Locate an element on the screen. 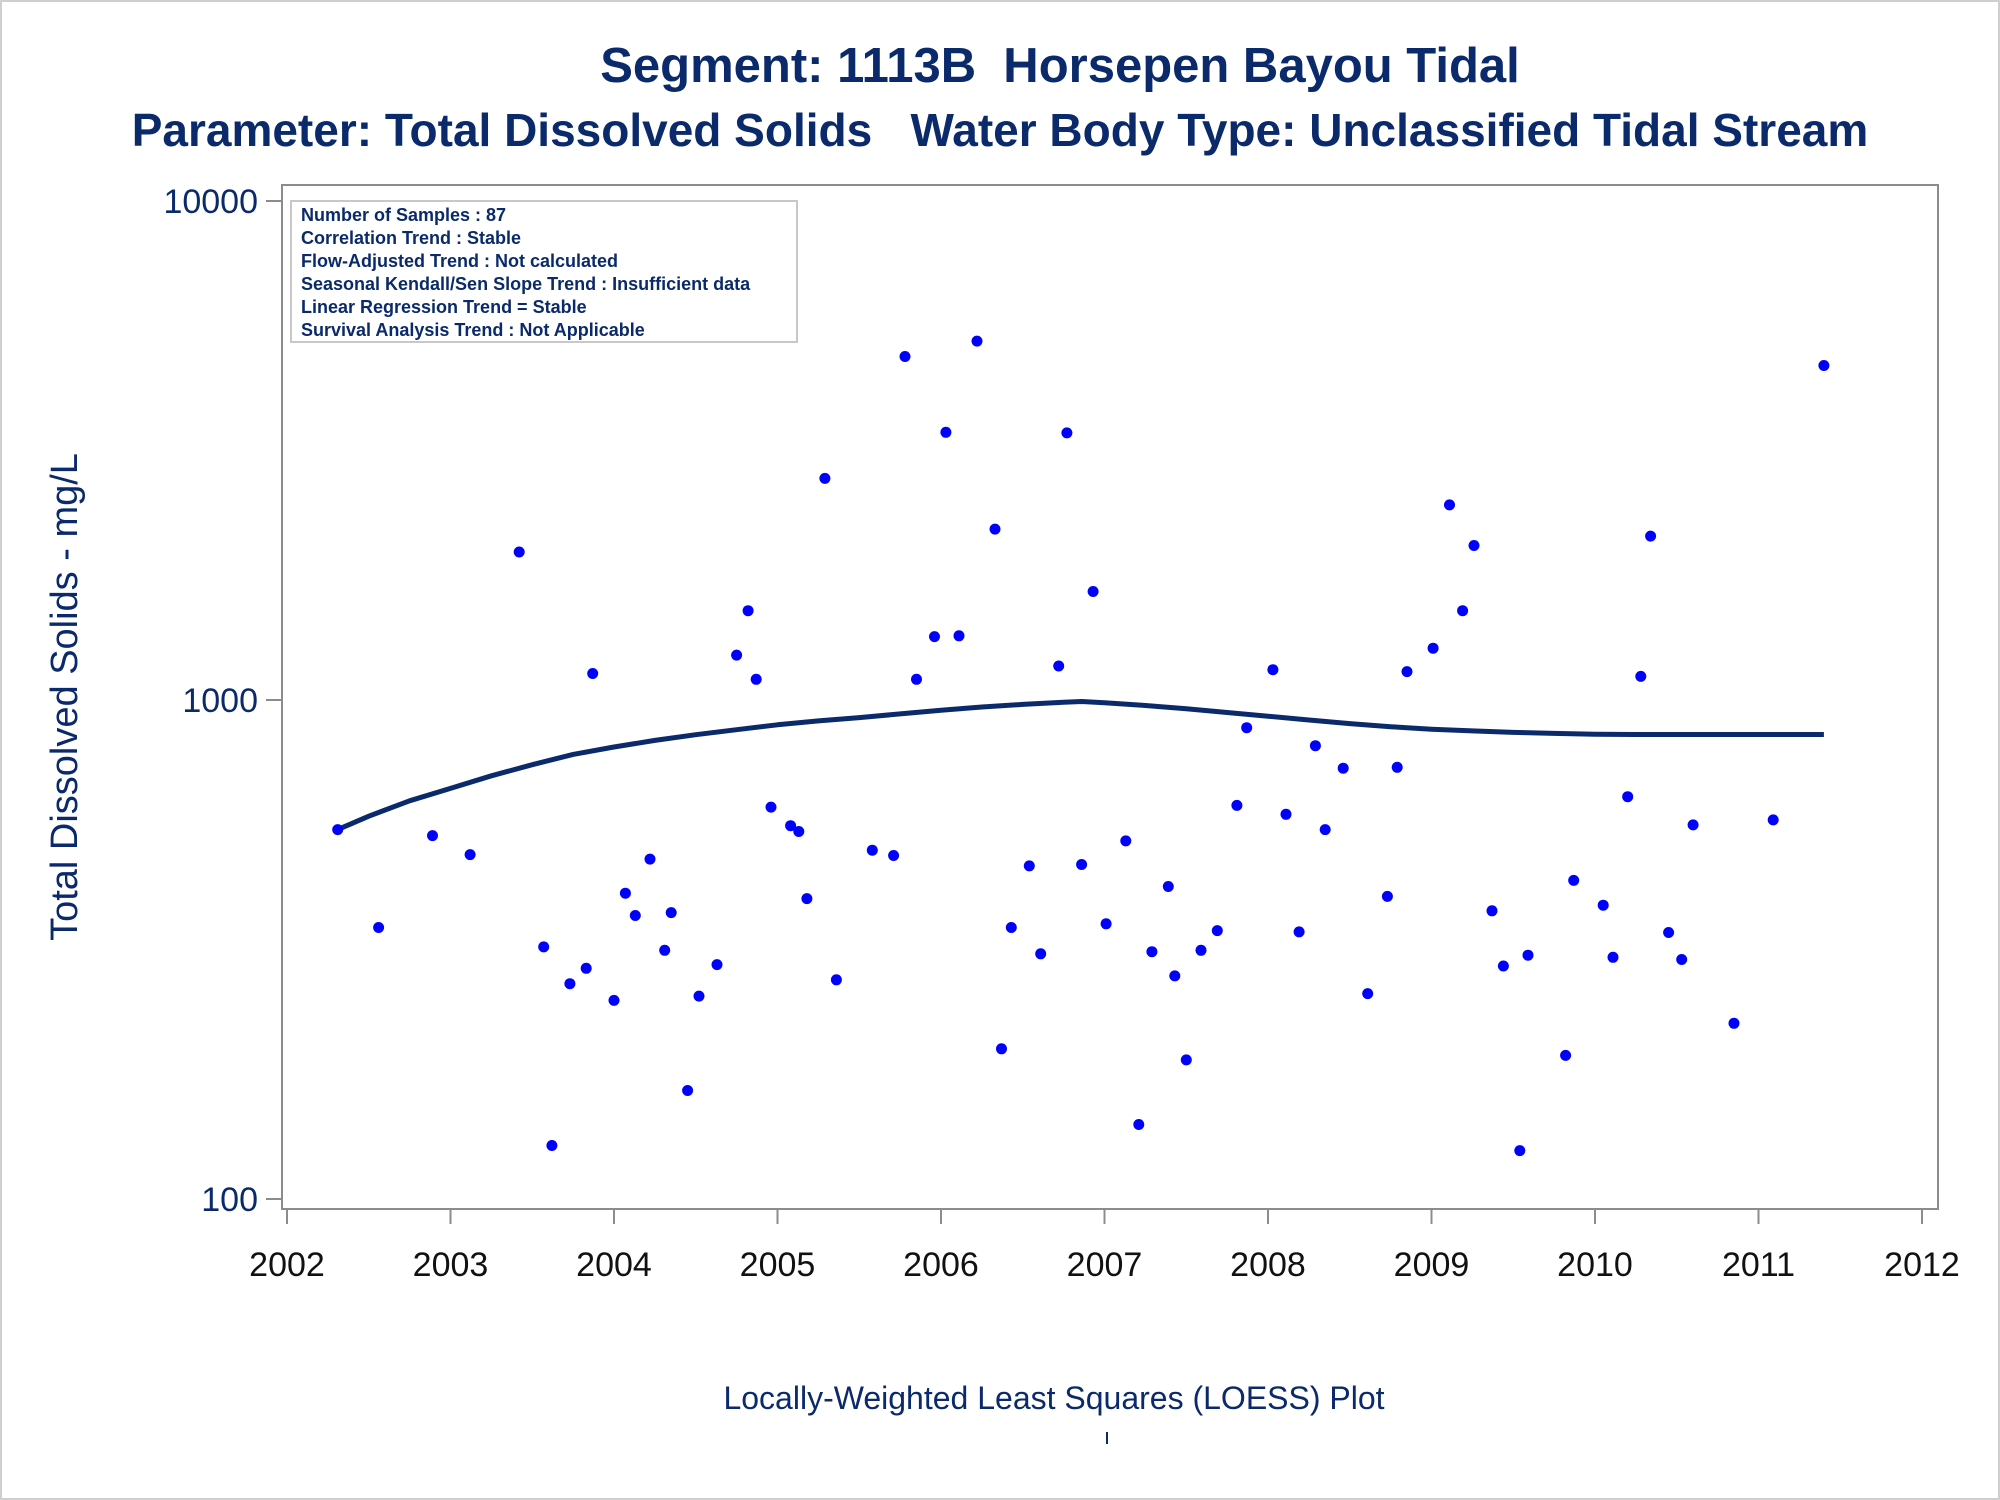  y-tick-label-1: 1000 is located at coordinates (220, 701).